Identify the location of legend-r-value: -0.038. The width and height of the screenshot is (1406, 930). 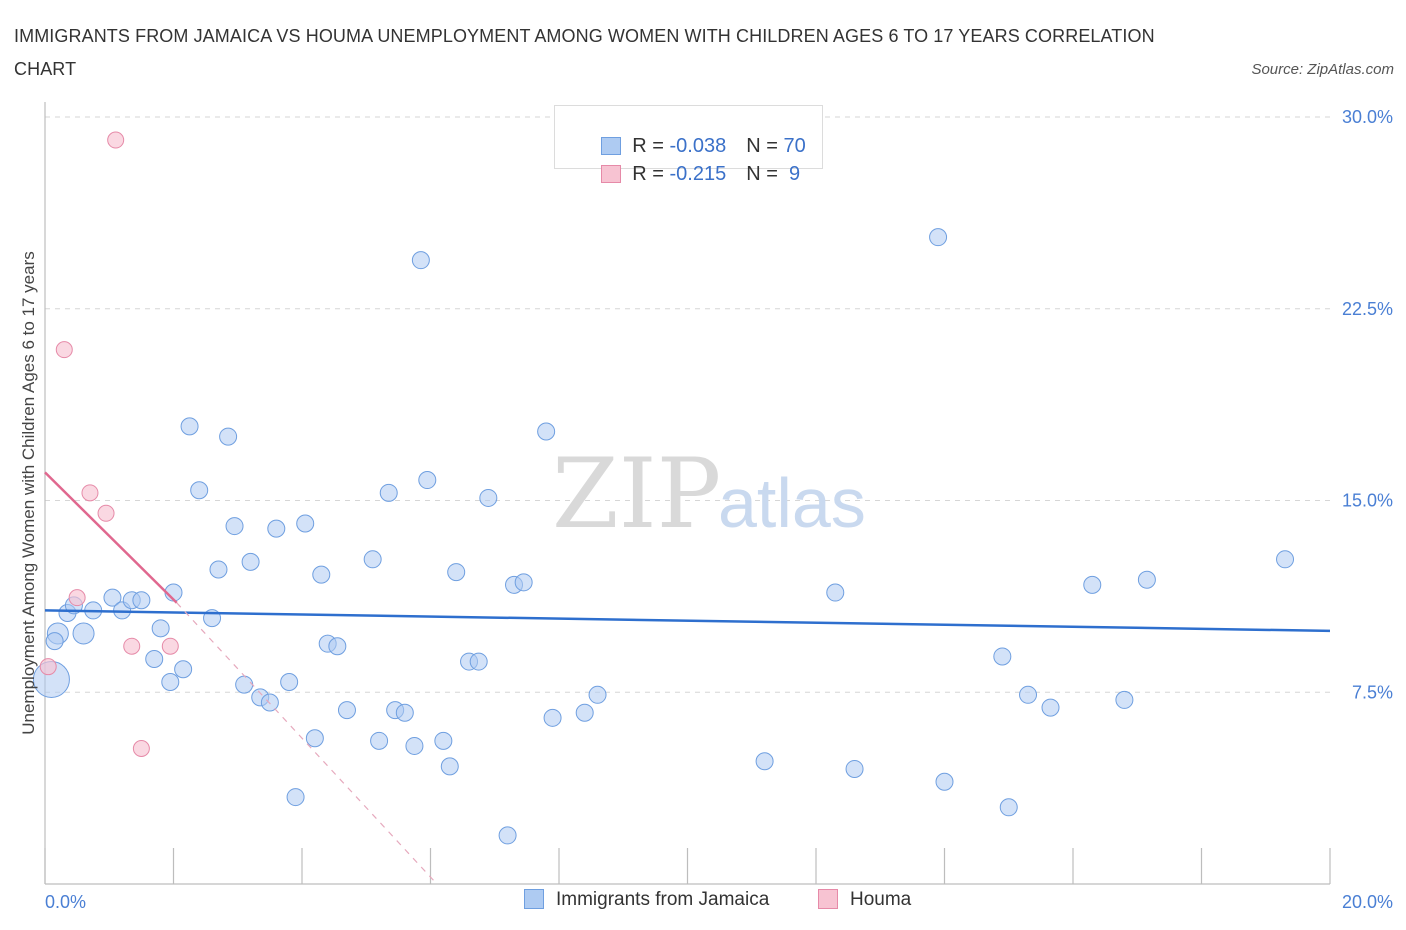
(698, 146).